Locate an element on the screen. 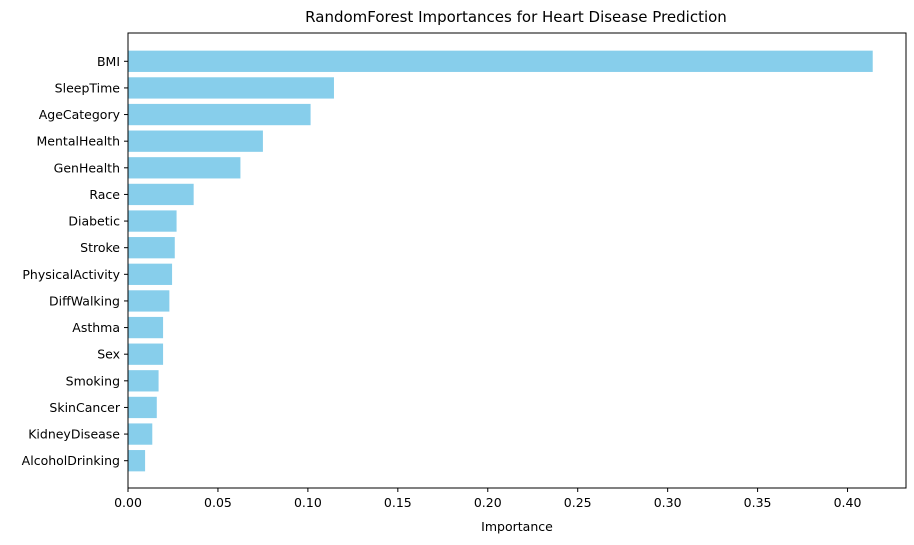 Image resolution: width=914 pixels, height=545 pixels. bar-SkinCancer is located at coordinates (142, 407).